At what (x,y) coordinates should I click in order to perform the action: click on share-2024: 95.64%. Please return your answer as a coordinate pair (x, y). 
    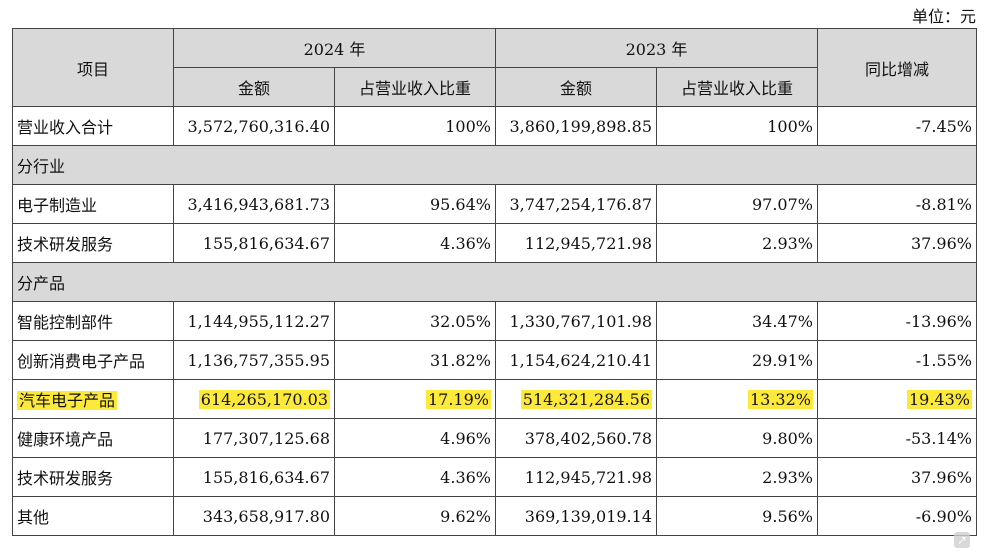
    Looking at the image, I should click on (415, 204).